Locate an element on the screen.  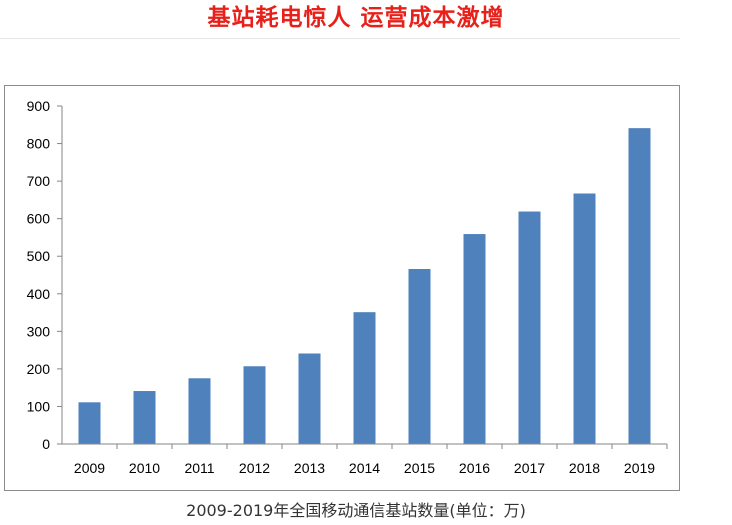
bar-2012 is located at coordinates (254, 405).